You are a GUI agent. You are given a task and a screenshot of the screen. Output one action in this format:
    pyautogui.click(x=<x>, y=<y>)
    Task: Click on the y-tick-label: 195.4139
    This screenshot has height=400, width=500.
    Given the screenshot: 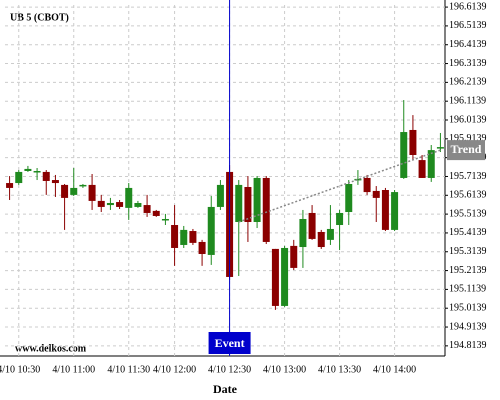 What is the action you would take?
    pyautogui.click(x=468, y=232)
    